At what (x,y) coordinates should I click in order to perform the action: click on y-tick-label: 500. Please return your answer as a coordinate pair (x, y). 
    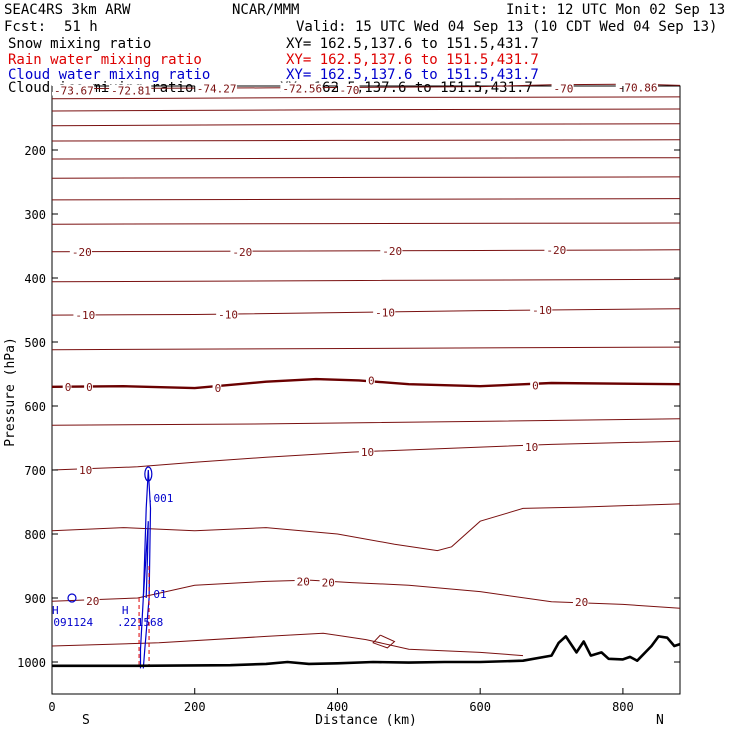
    Looking at the image, I should click on (35, 343).